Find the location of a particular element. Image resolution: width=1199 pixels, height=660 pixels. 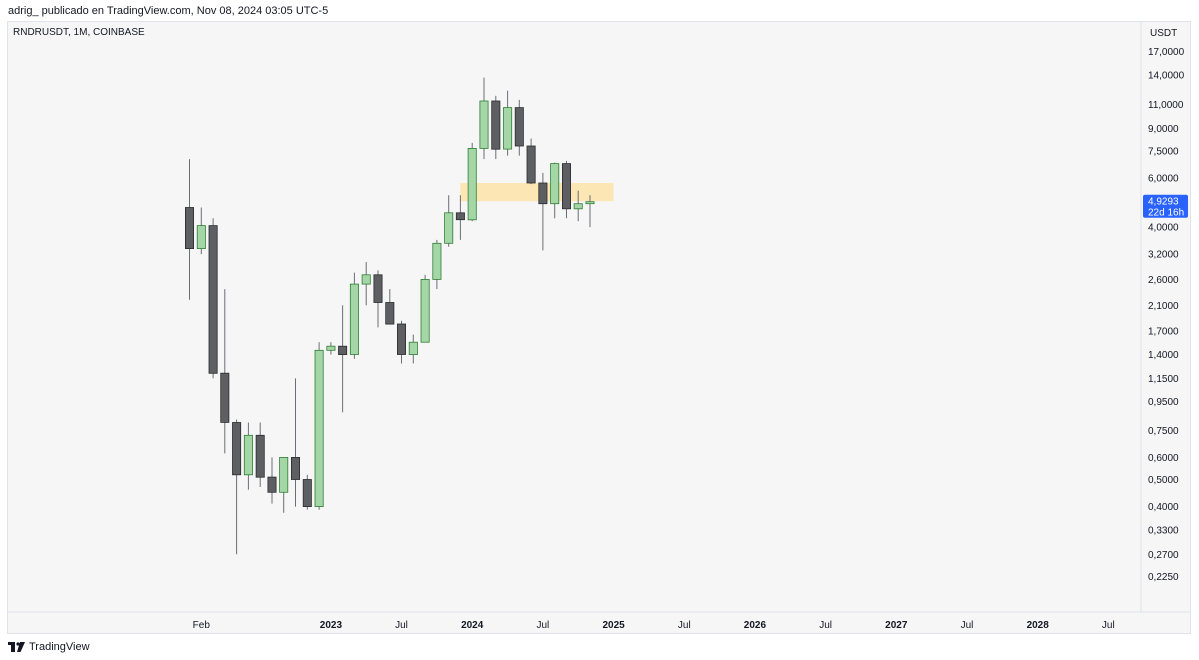

price-tick-label: 0,5000 is located at coordinates (1163, 480).